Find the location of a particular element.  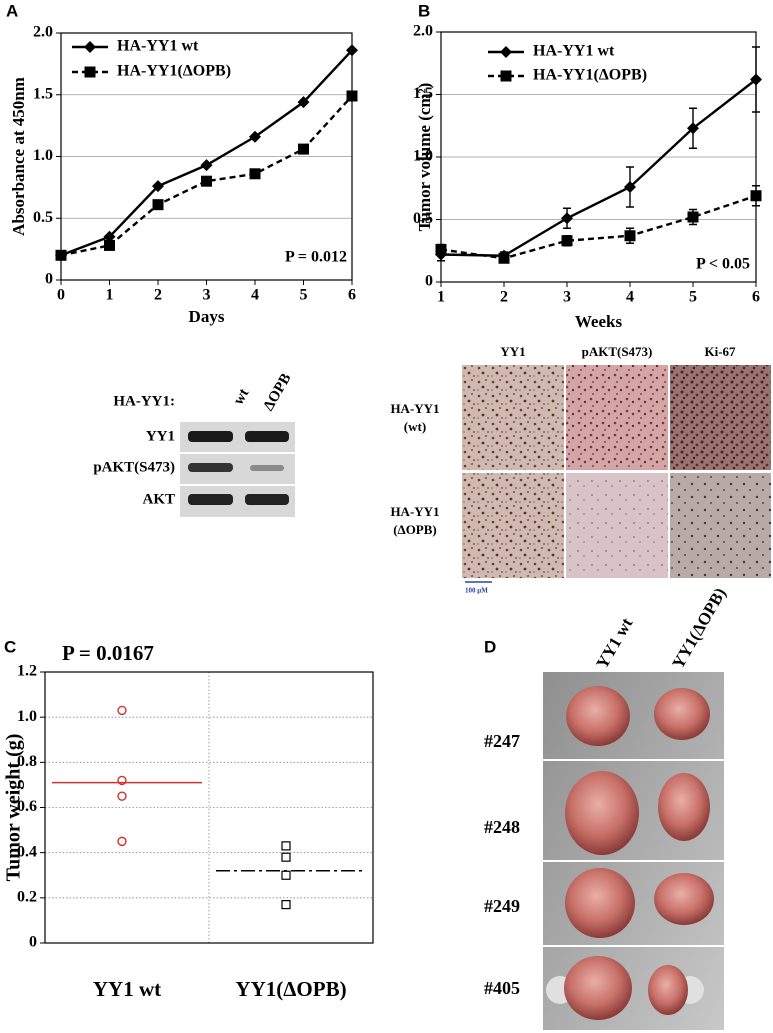

histology-row-label: (ΔOPB) is located at coordinates (415, 529).